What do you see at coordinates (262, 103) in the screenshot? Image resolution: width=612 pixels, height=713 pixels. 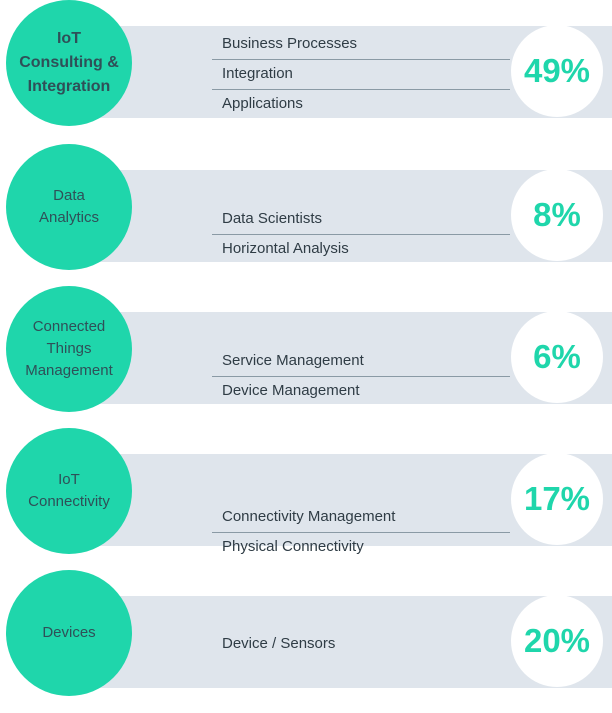 I see `segment-item: Applications` at bounding box center [262, 103].